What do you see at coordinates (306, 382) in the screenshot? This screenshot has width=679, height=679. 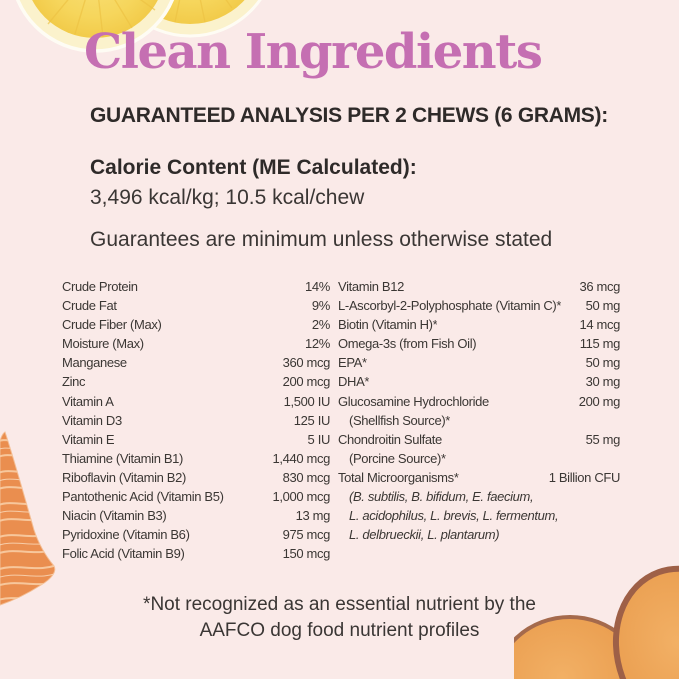 I see `nutrient-value: 200 mcg` at bounding box center [306, 382].